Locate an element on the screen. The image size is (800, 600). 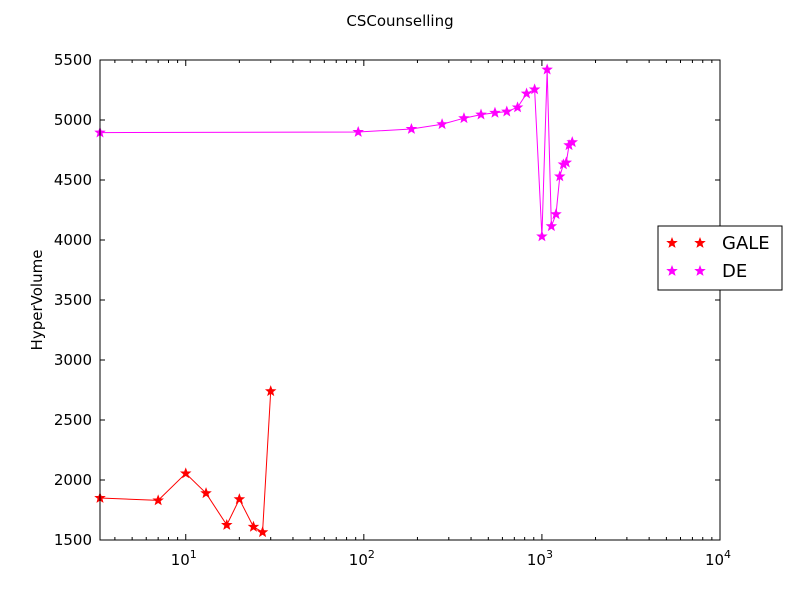
y-tick-label: 1500 is located at coordinates (73, 540).